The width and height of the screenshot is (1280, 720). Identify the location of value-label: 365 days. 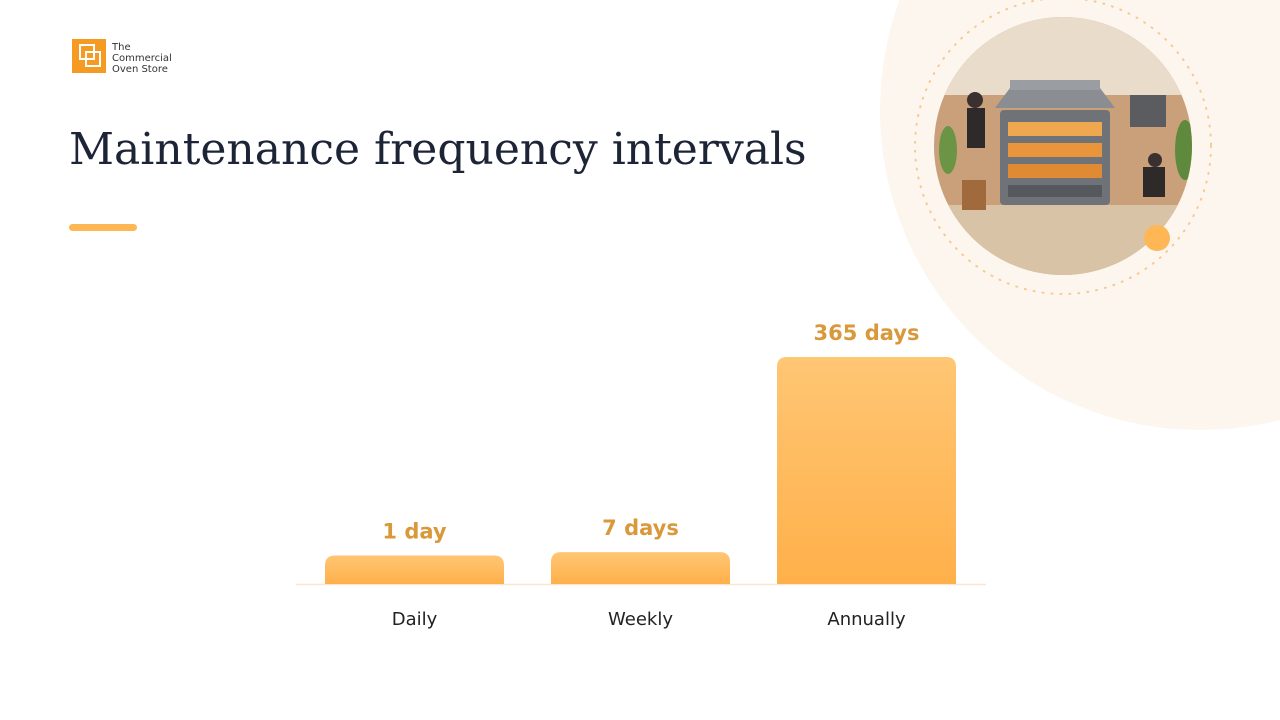
(867, 333).